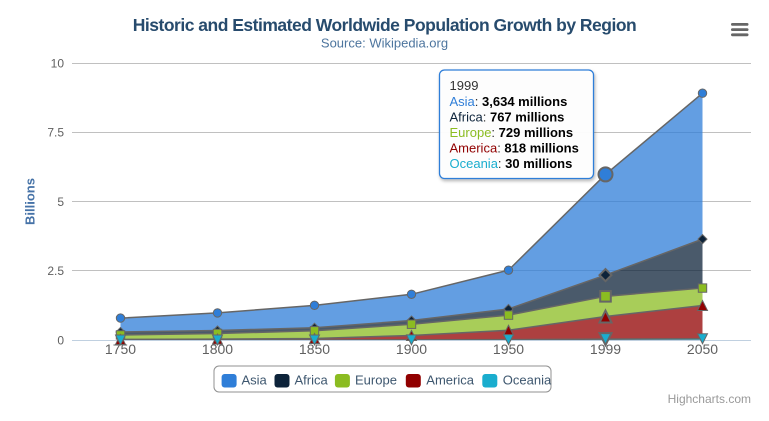 This screenshot has width=769, height=421. I want to click on svg-text: Africa, so click(312, 380).